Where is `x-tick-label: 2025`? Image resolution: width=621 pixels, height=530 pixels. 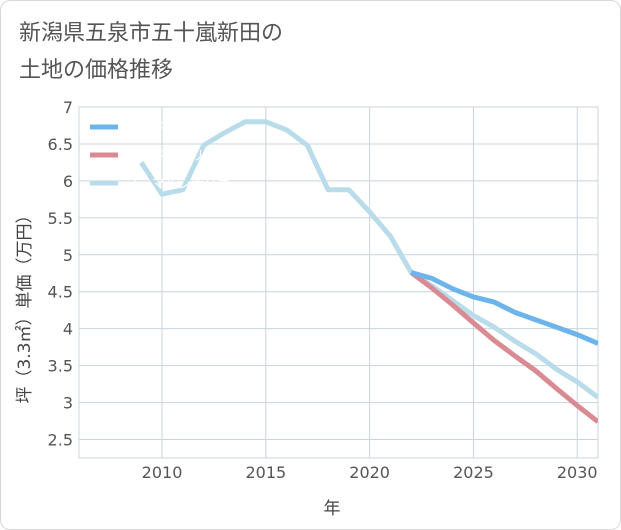
x-tick-label: 2025 is located at coordinates (473, 472).